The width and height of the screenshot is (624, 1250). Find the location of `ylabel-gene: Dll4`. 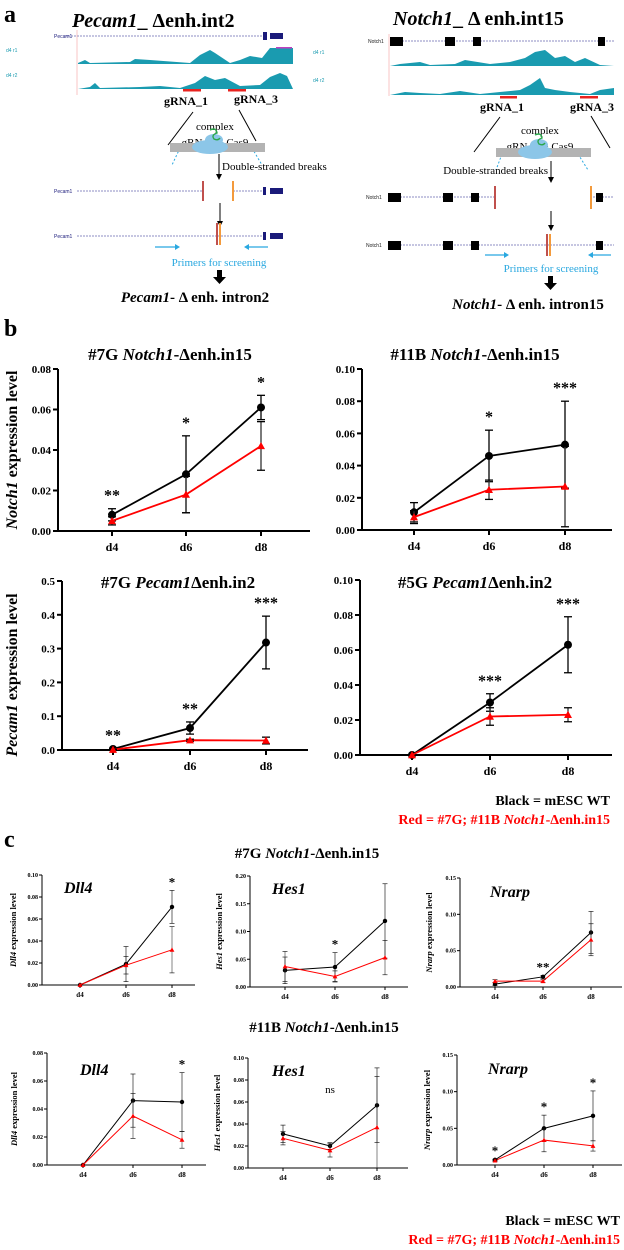

ylabel-gene: Dll4 is located at coordinates (14, 1139).